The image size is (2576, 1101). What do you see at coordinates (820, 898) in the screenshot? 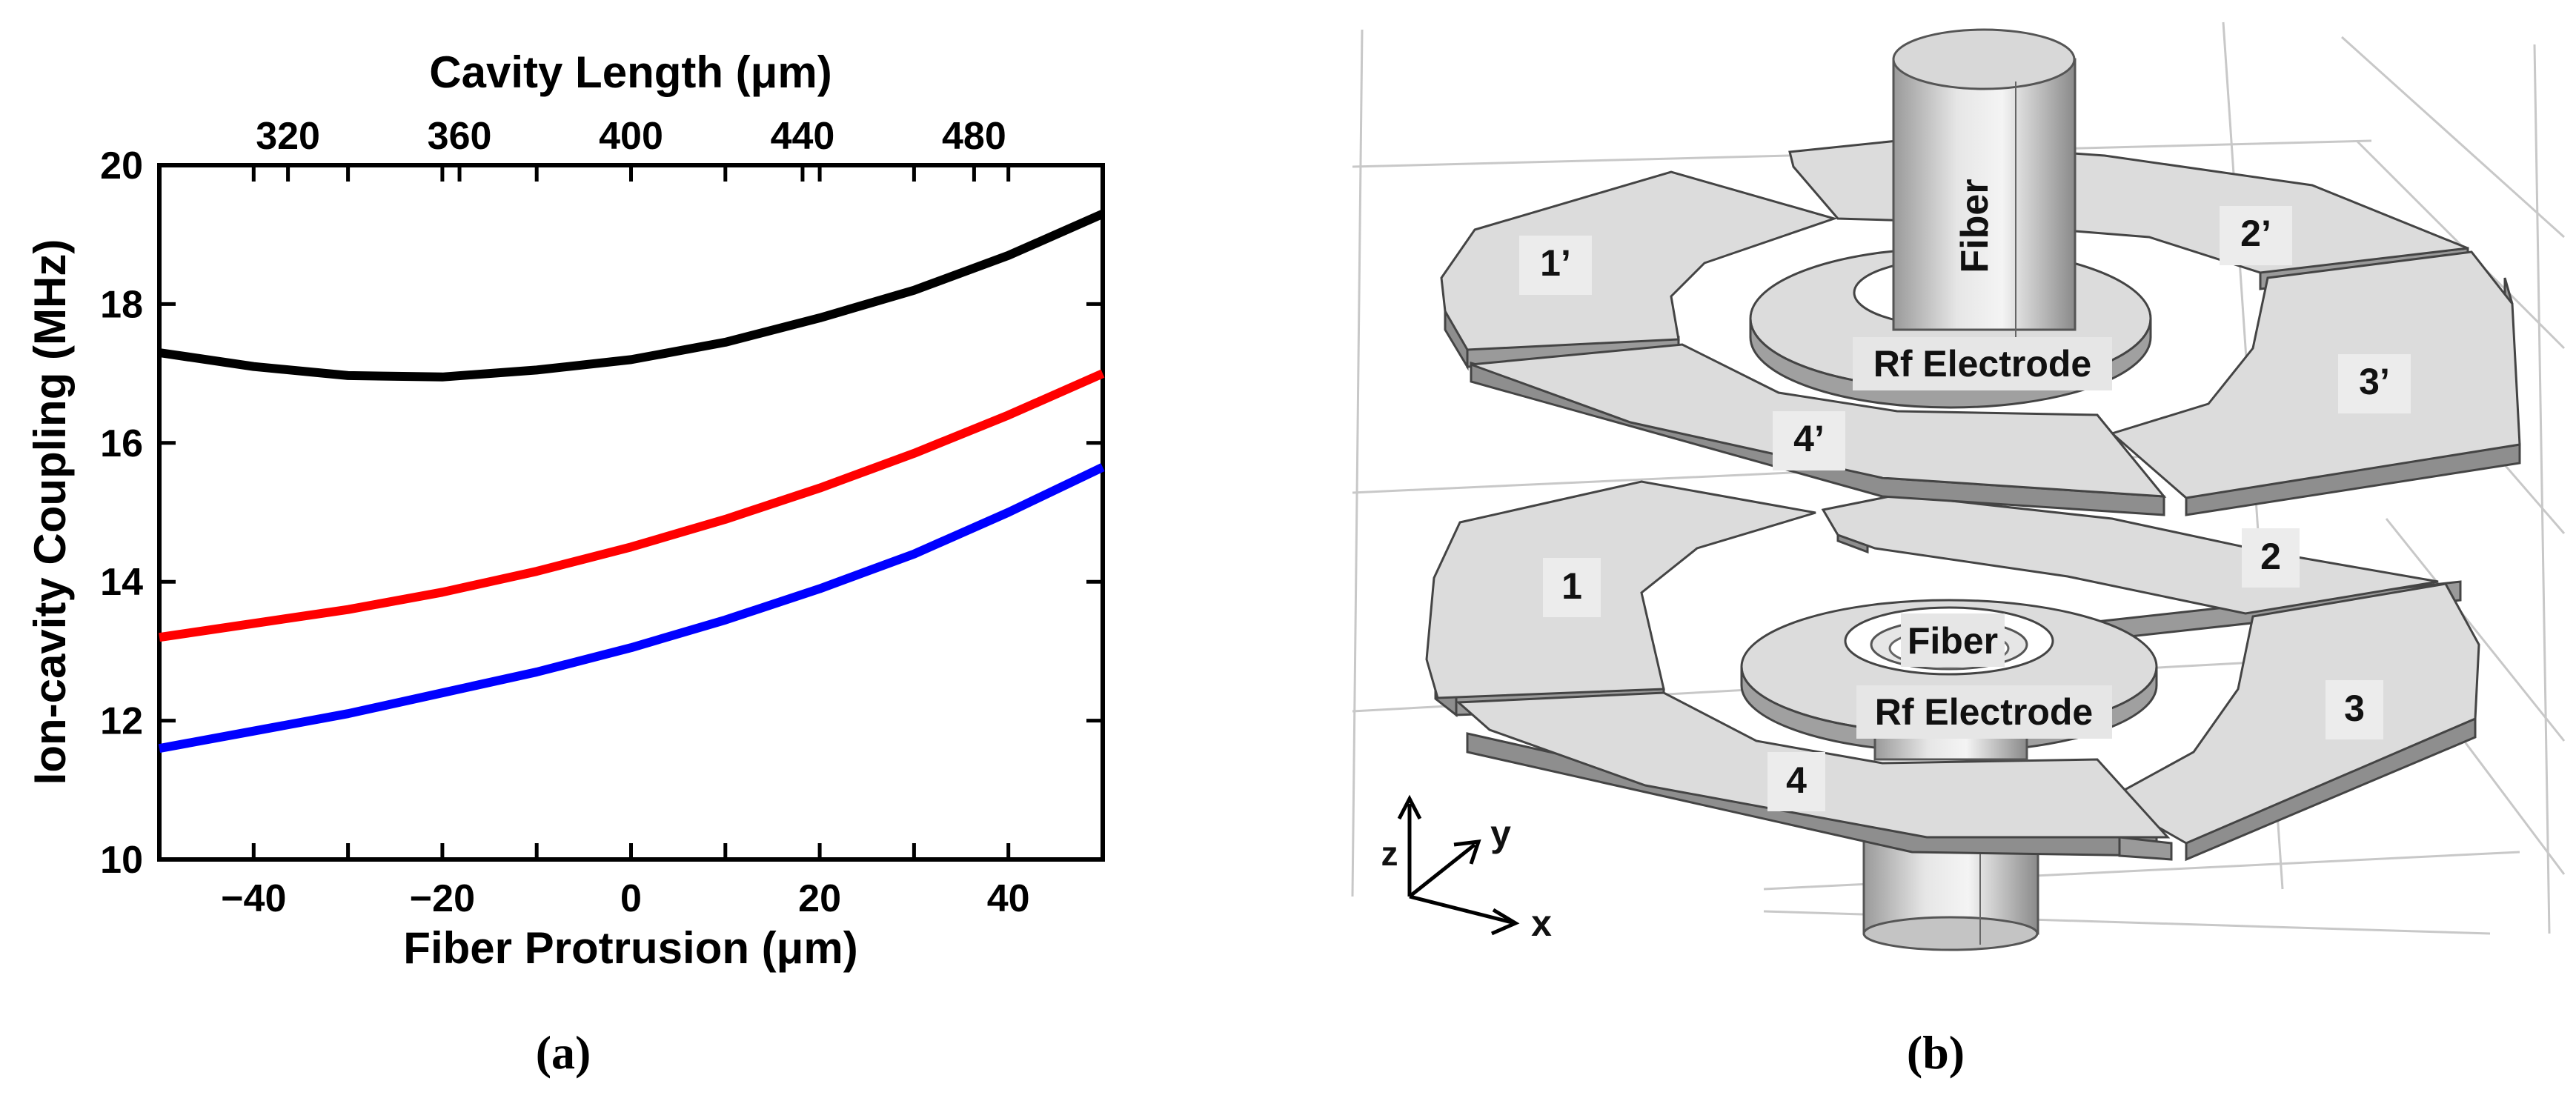
I see `x-tick-label: 20` at bounding box center [820, 898].